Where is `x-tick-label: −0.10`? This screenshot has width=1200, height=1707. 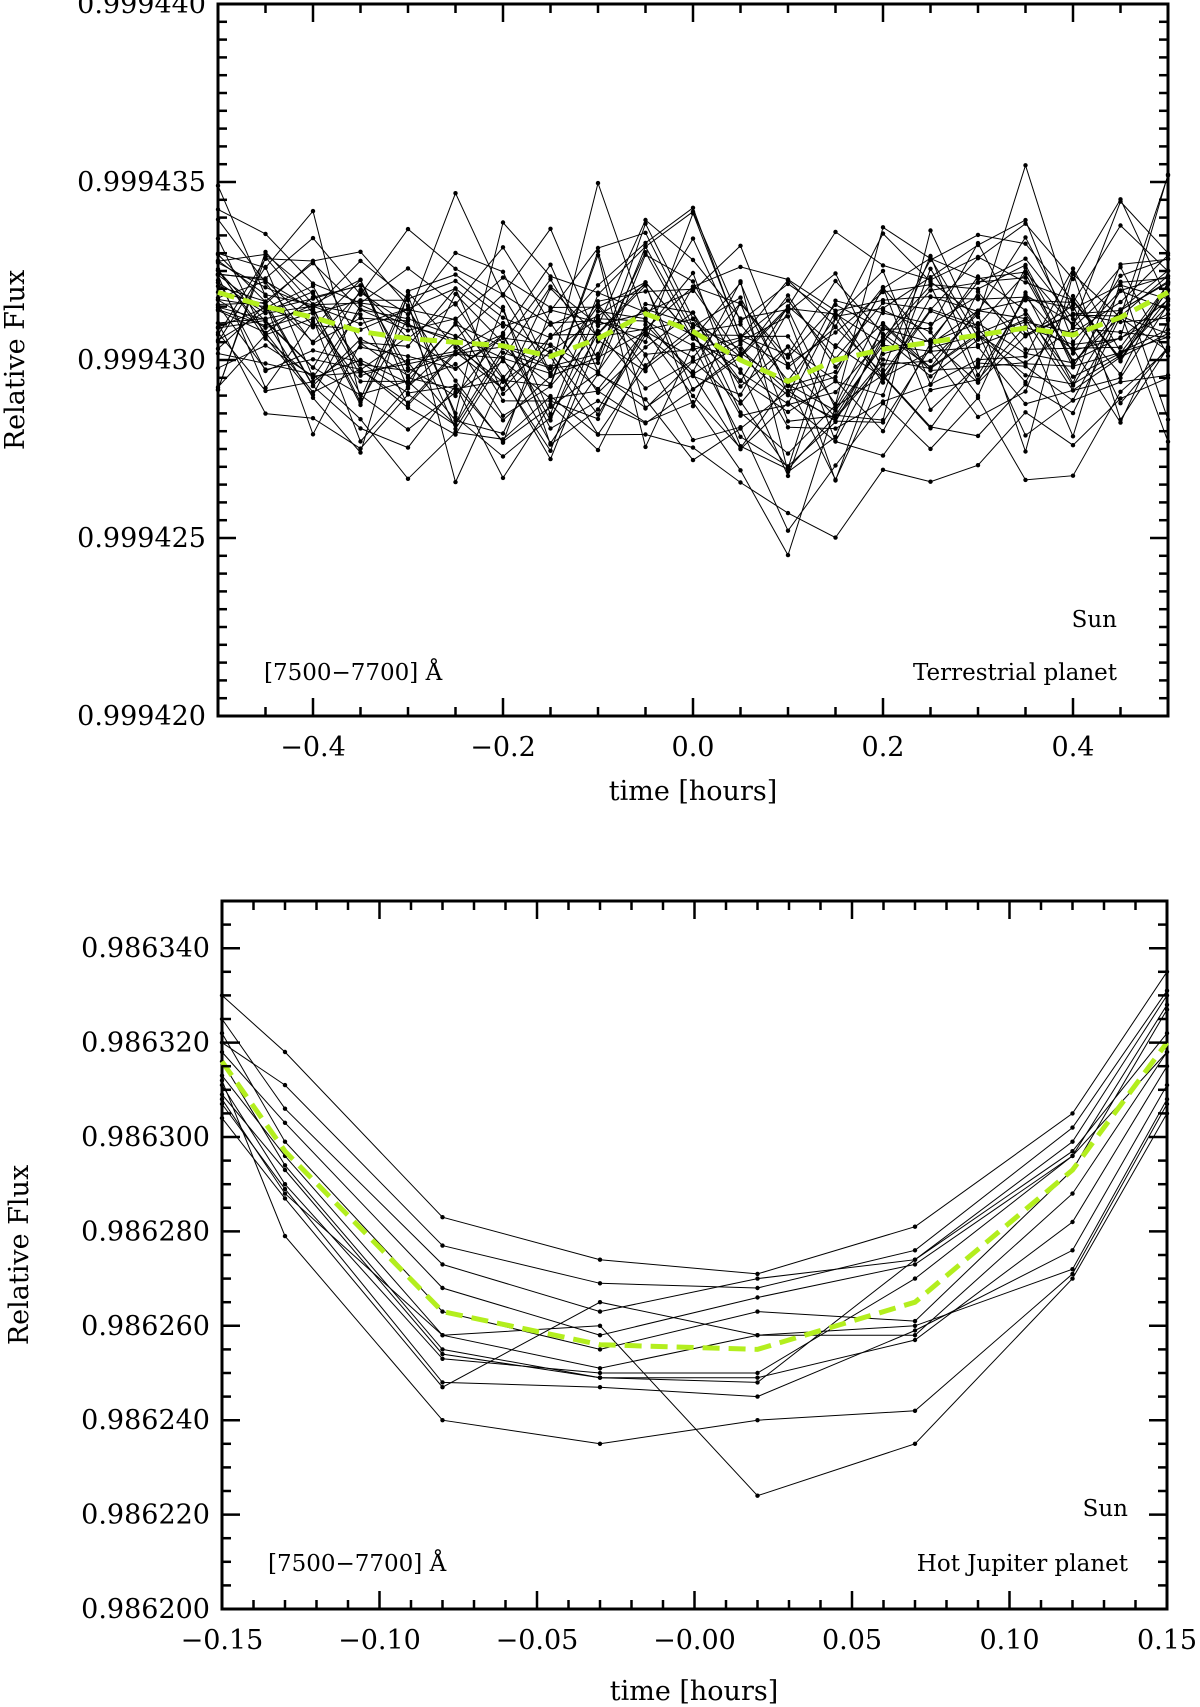 x-tick-label: −0.10 is located at coordinates (379, 1640).